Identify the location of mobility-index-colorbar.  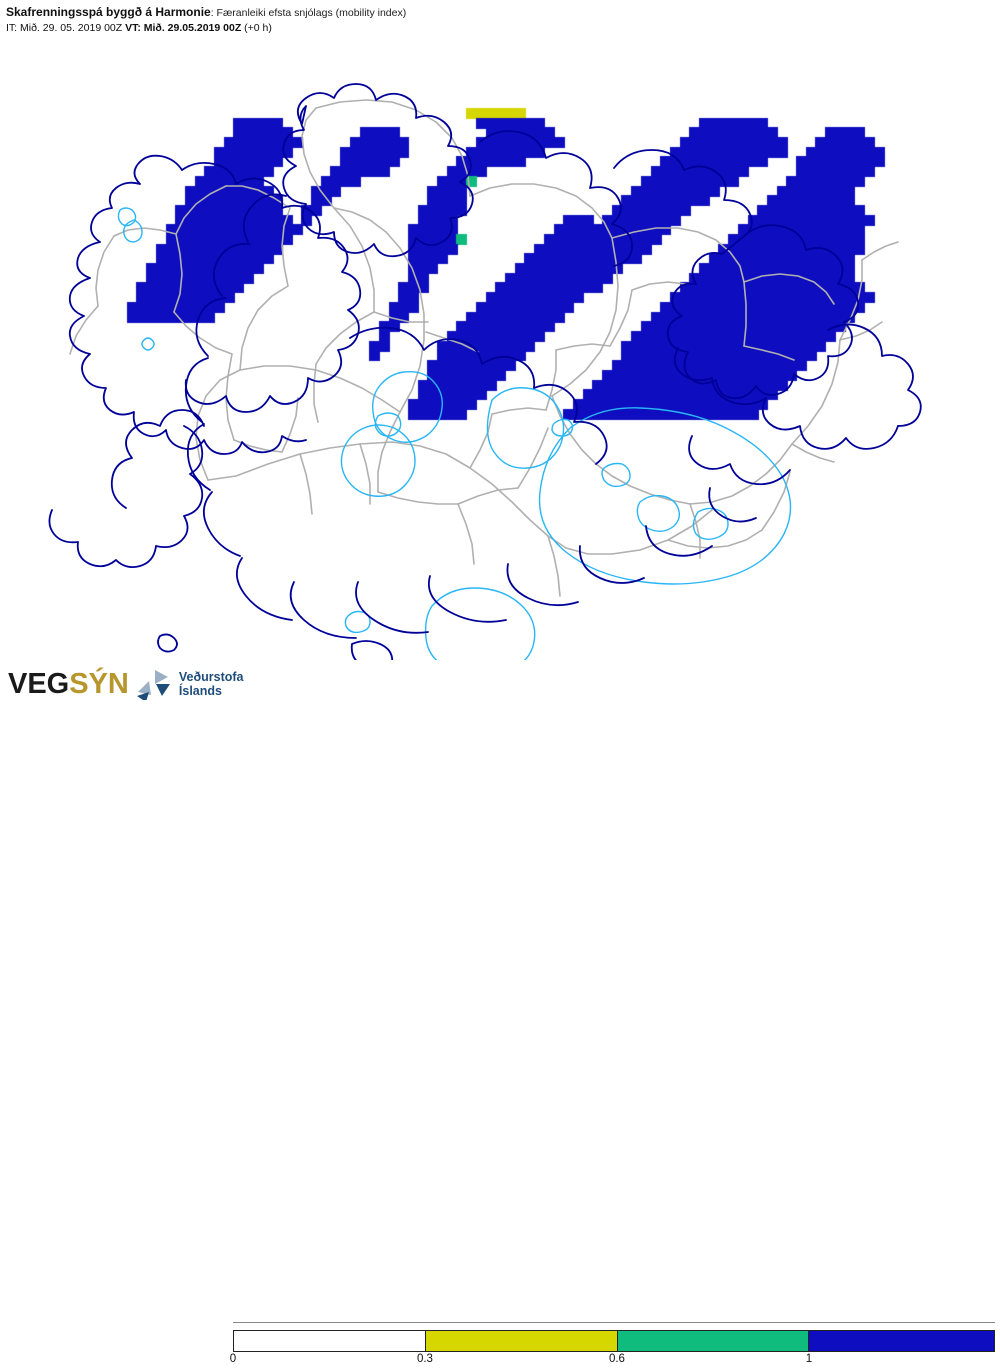
(614, 1341).